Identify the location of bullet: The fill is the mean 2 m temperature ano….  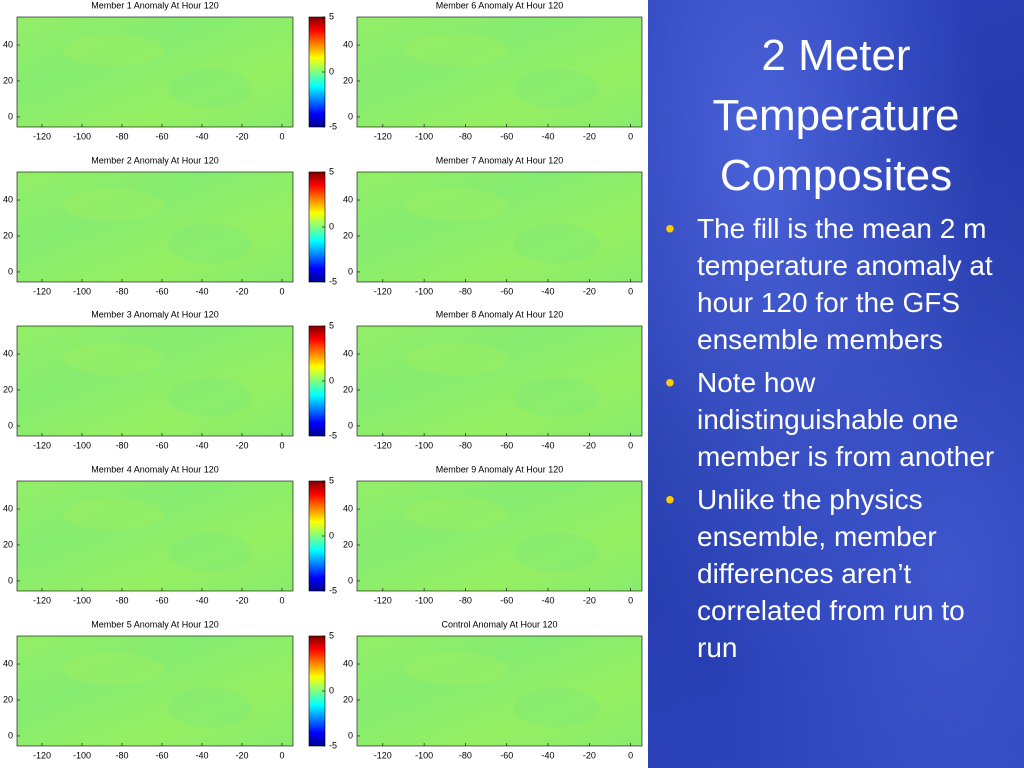
(837, 284).